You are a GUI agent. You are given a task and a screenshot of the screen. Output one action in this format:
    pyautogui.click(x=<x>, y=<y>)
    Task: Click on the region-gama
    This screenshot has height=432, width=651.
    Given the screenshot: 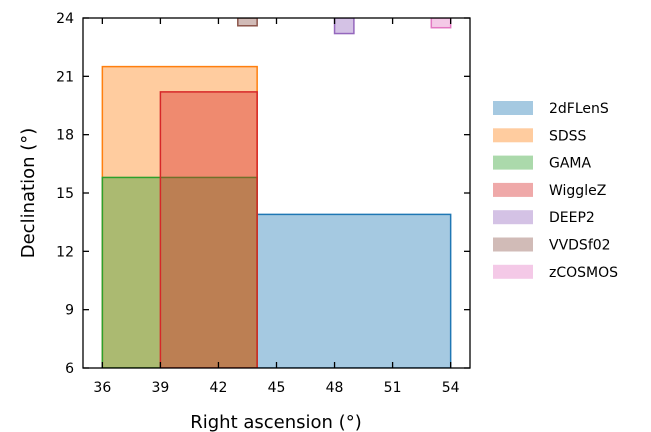 What is the action you would take?
    pyautogui.click(x=179, y=272)
    